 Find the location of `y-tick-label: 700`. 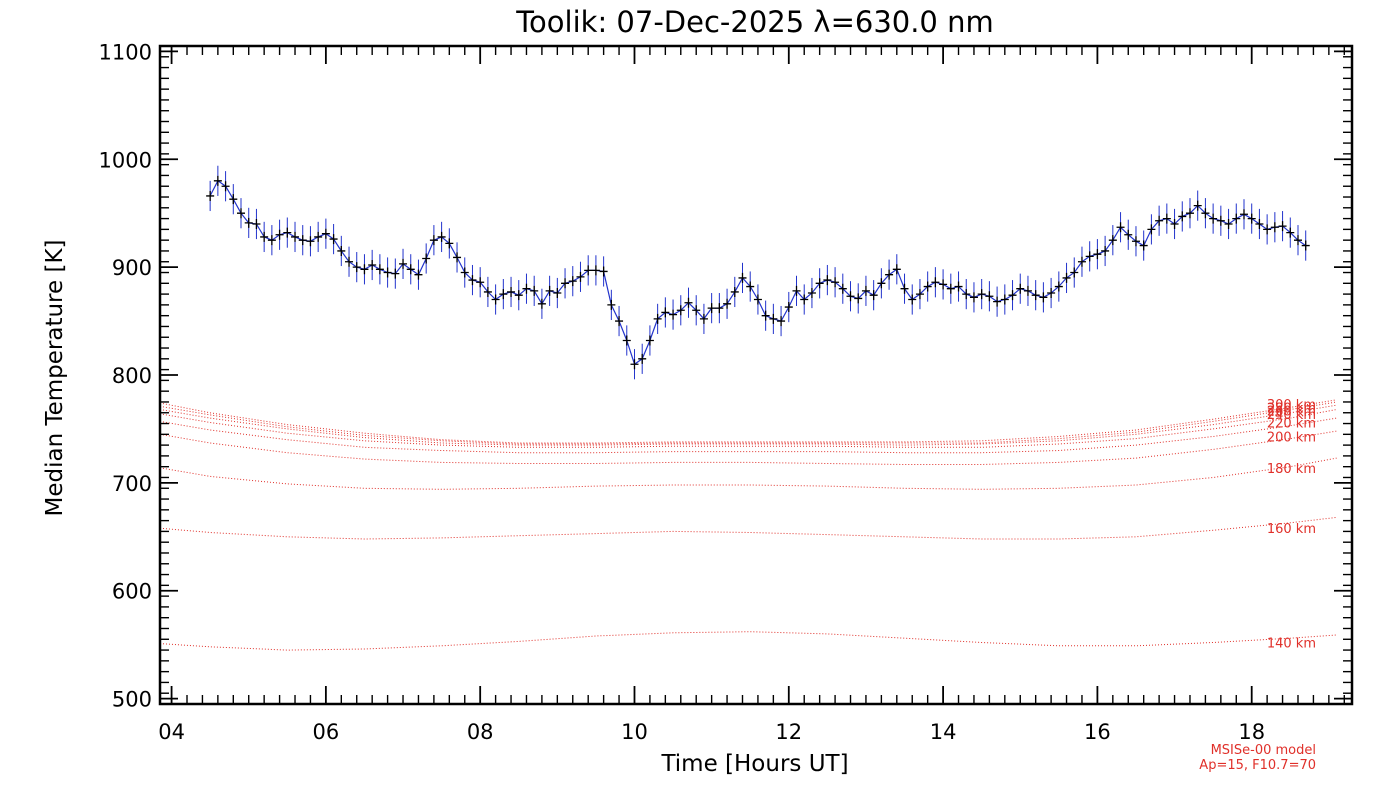

y-tick-label: 700 is located at coordinates (132, 484).